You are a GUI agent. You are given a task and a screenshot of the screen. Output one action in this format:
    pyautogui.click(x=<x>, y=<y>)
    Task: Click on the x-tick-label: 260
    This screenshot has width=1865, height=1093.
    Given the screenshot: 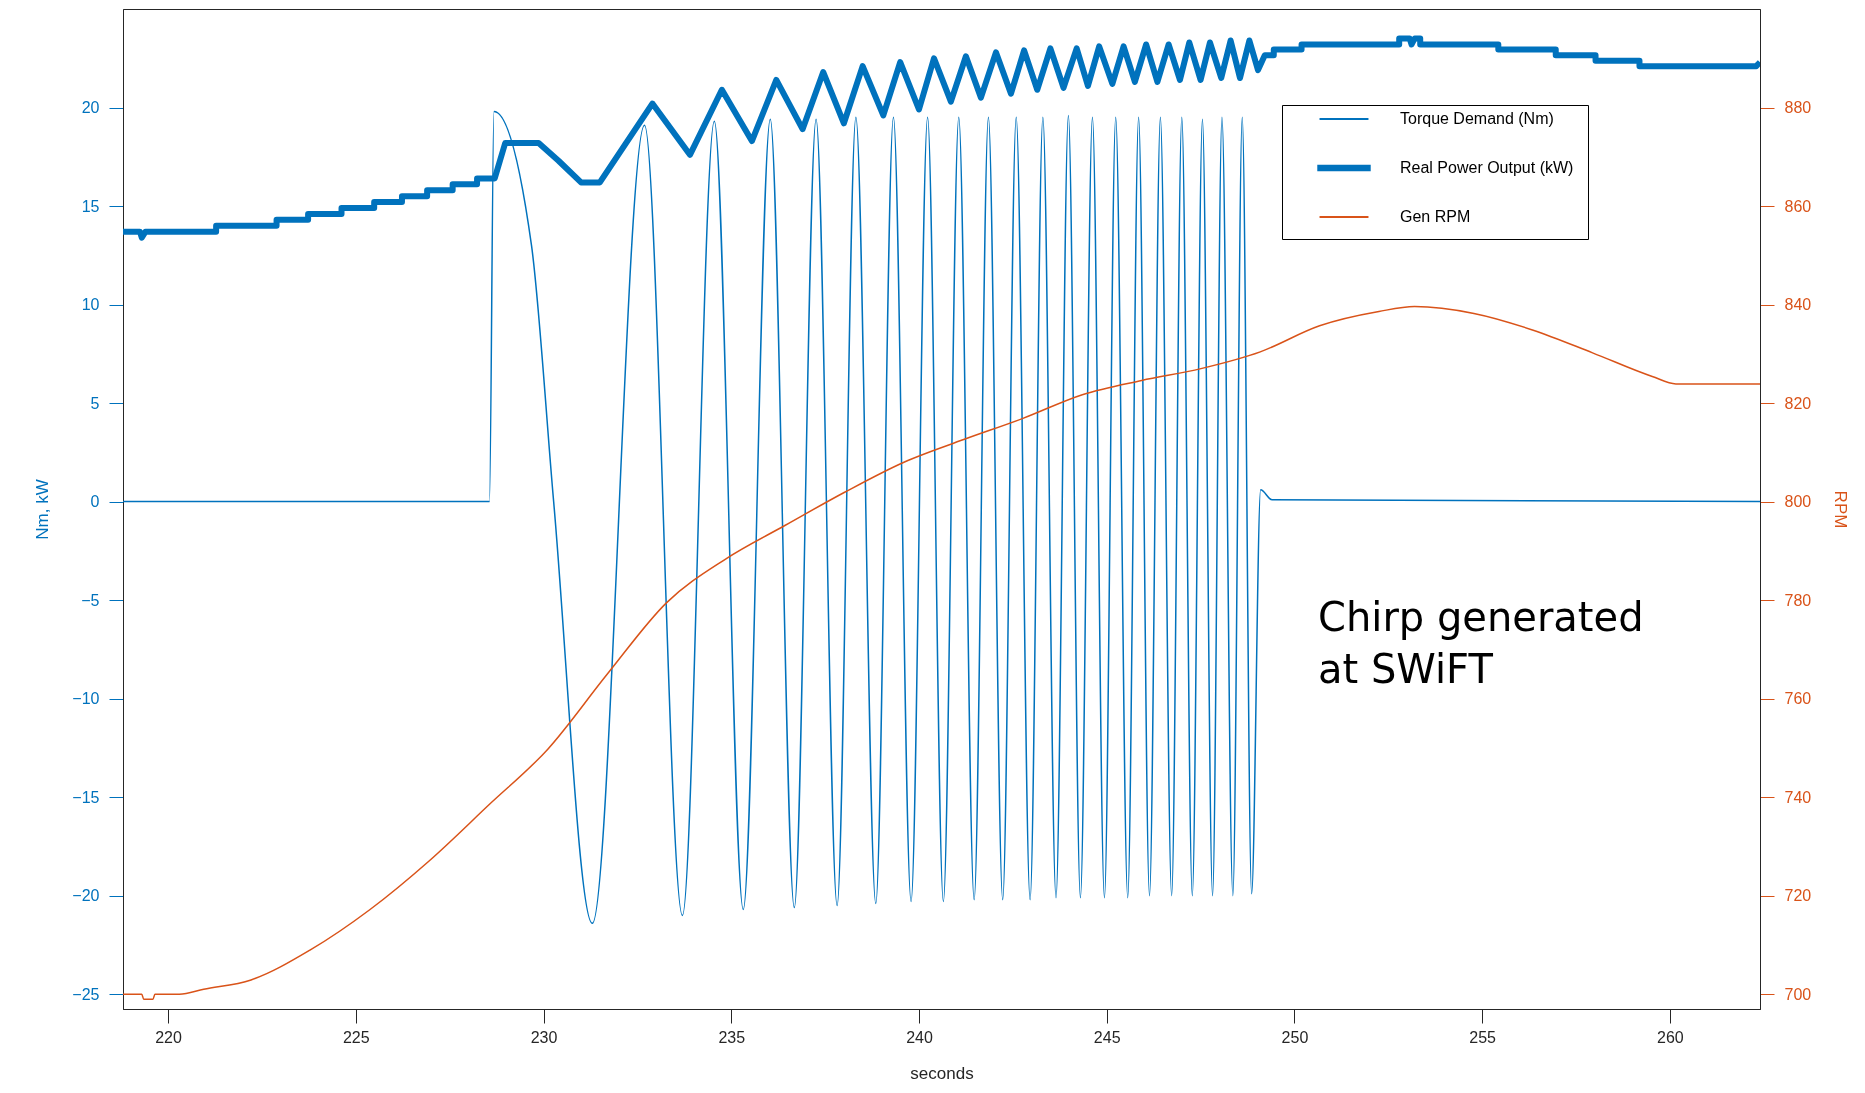 What is the action you would take?
    pyautogui.click(x=1670, y=1037)
    